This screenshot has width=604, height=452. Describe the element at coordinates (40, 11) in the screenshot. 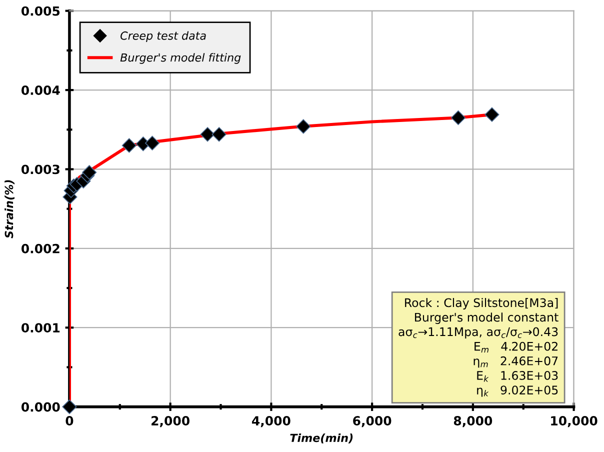

I see `y-tick-label: 0.005` at that location.